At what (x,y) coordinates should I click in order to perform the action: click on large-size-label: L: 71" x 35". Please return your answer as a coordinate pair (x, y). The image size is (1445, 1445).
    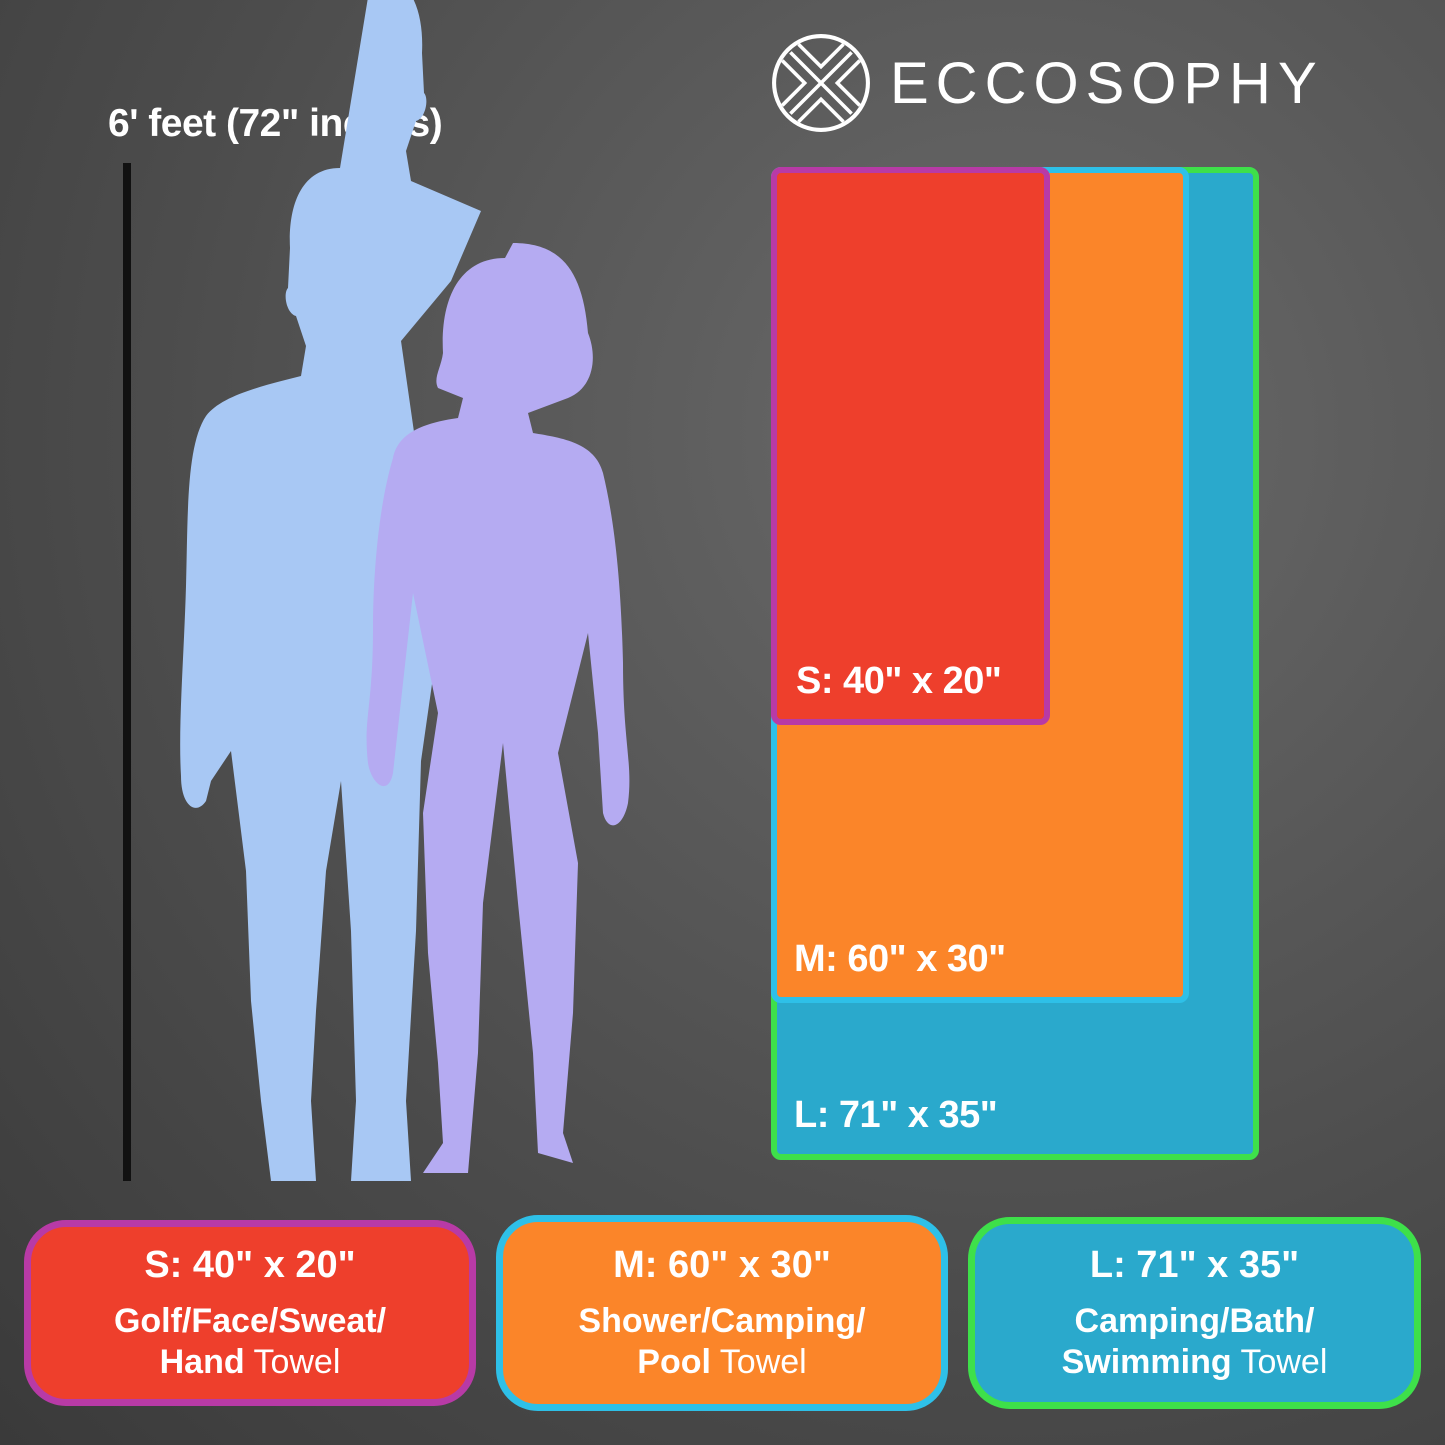
    Looking at the image, I should click on (896, 1115).